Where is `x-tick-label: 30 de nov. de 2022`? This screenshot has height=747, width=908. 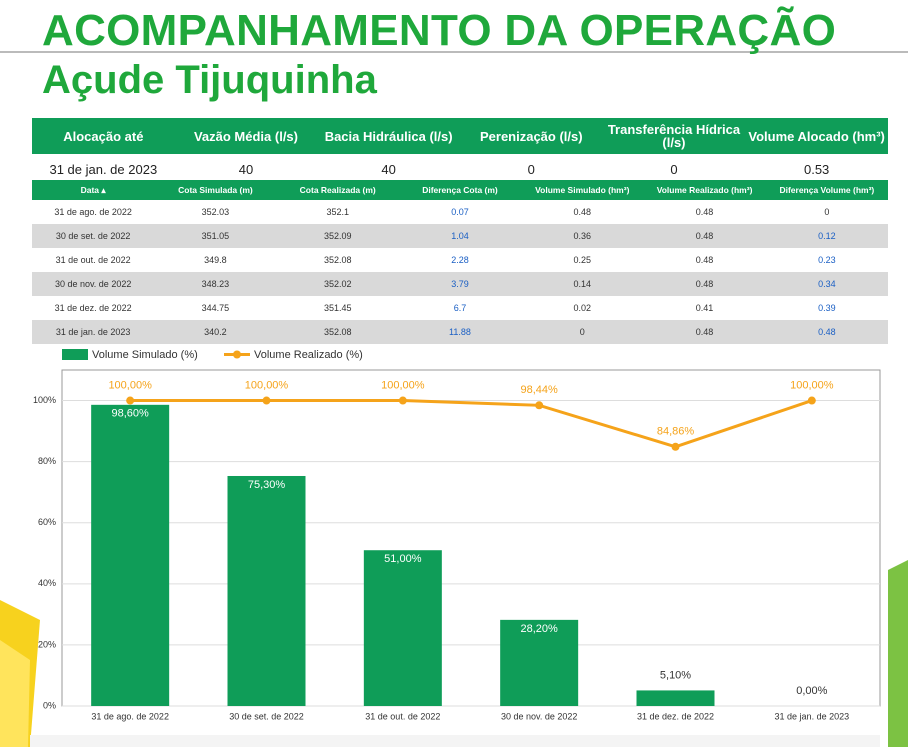 x-tick-label: 30 de nov. de 2022 is located at coordinates (539, 716).